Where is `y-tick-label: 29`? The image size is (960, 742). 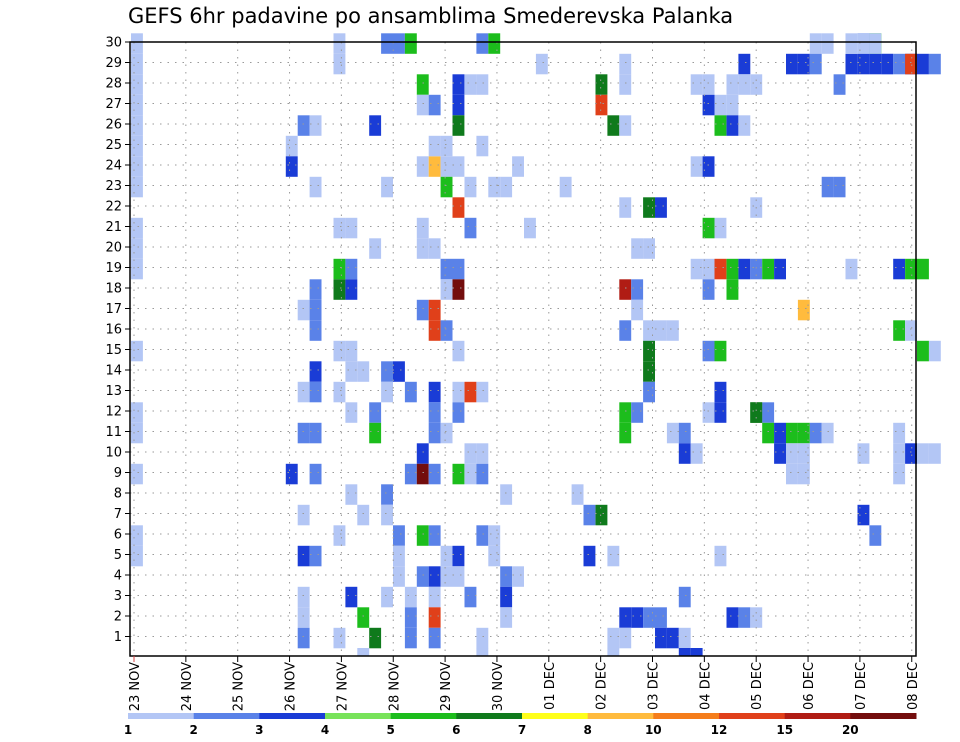 y-tick-label: 29 is located at coordinates (113, 63).